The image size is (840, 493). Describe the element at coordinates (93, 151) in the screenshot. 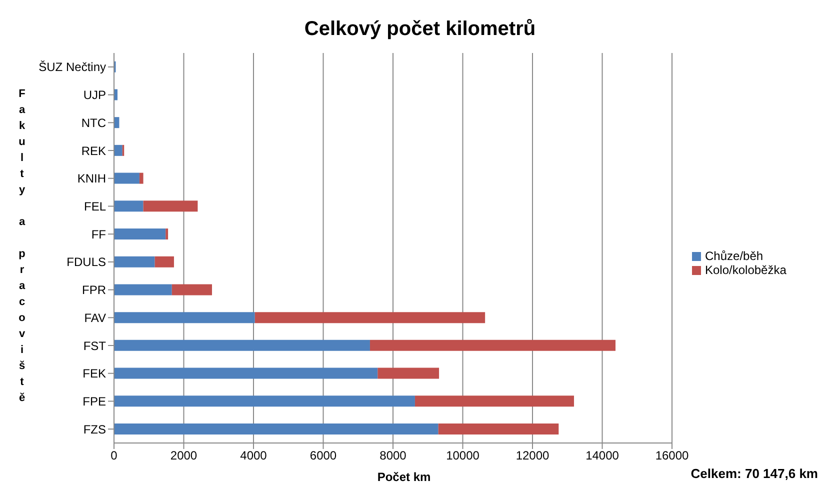

I see `y-tick-label: REK` at that location.